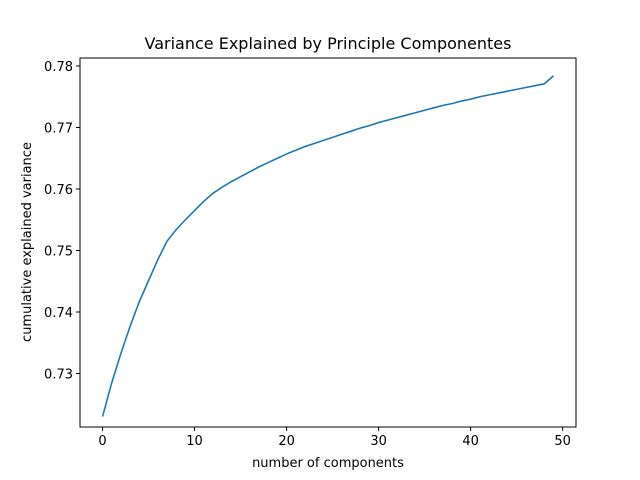 The width and height of the screenshot is (640, 480). I want to click on y-axis-ticks: 0.73 0.74 0.75 0.76 0.77 0.78, so click(62, 221).